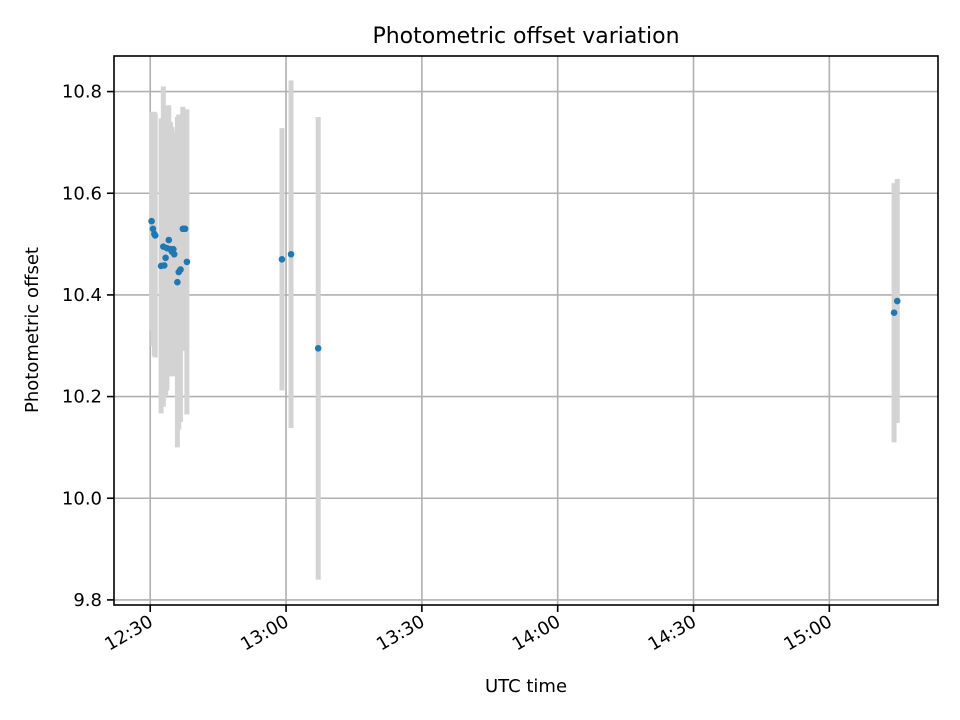  Describe the element at coordinates (82, 193) in the screenshot. I see `y-tick-label: 10.6` at that location.